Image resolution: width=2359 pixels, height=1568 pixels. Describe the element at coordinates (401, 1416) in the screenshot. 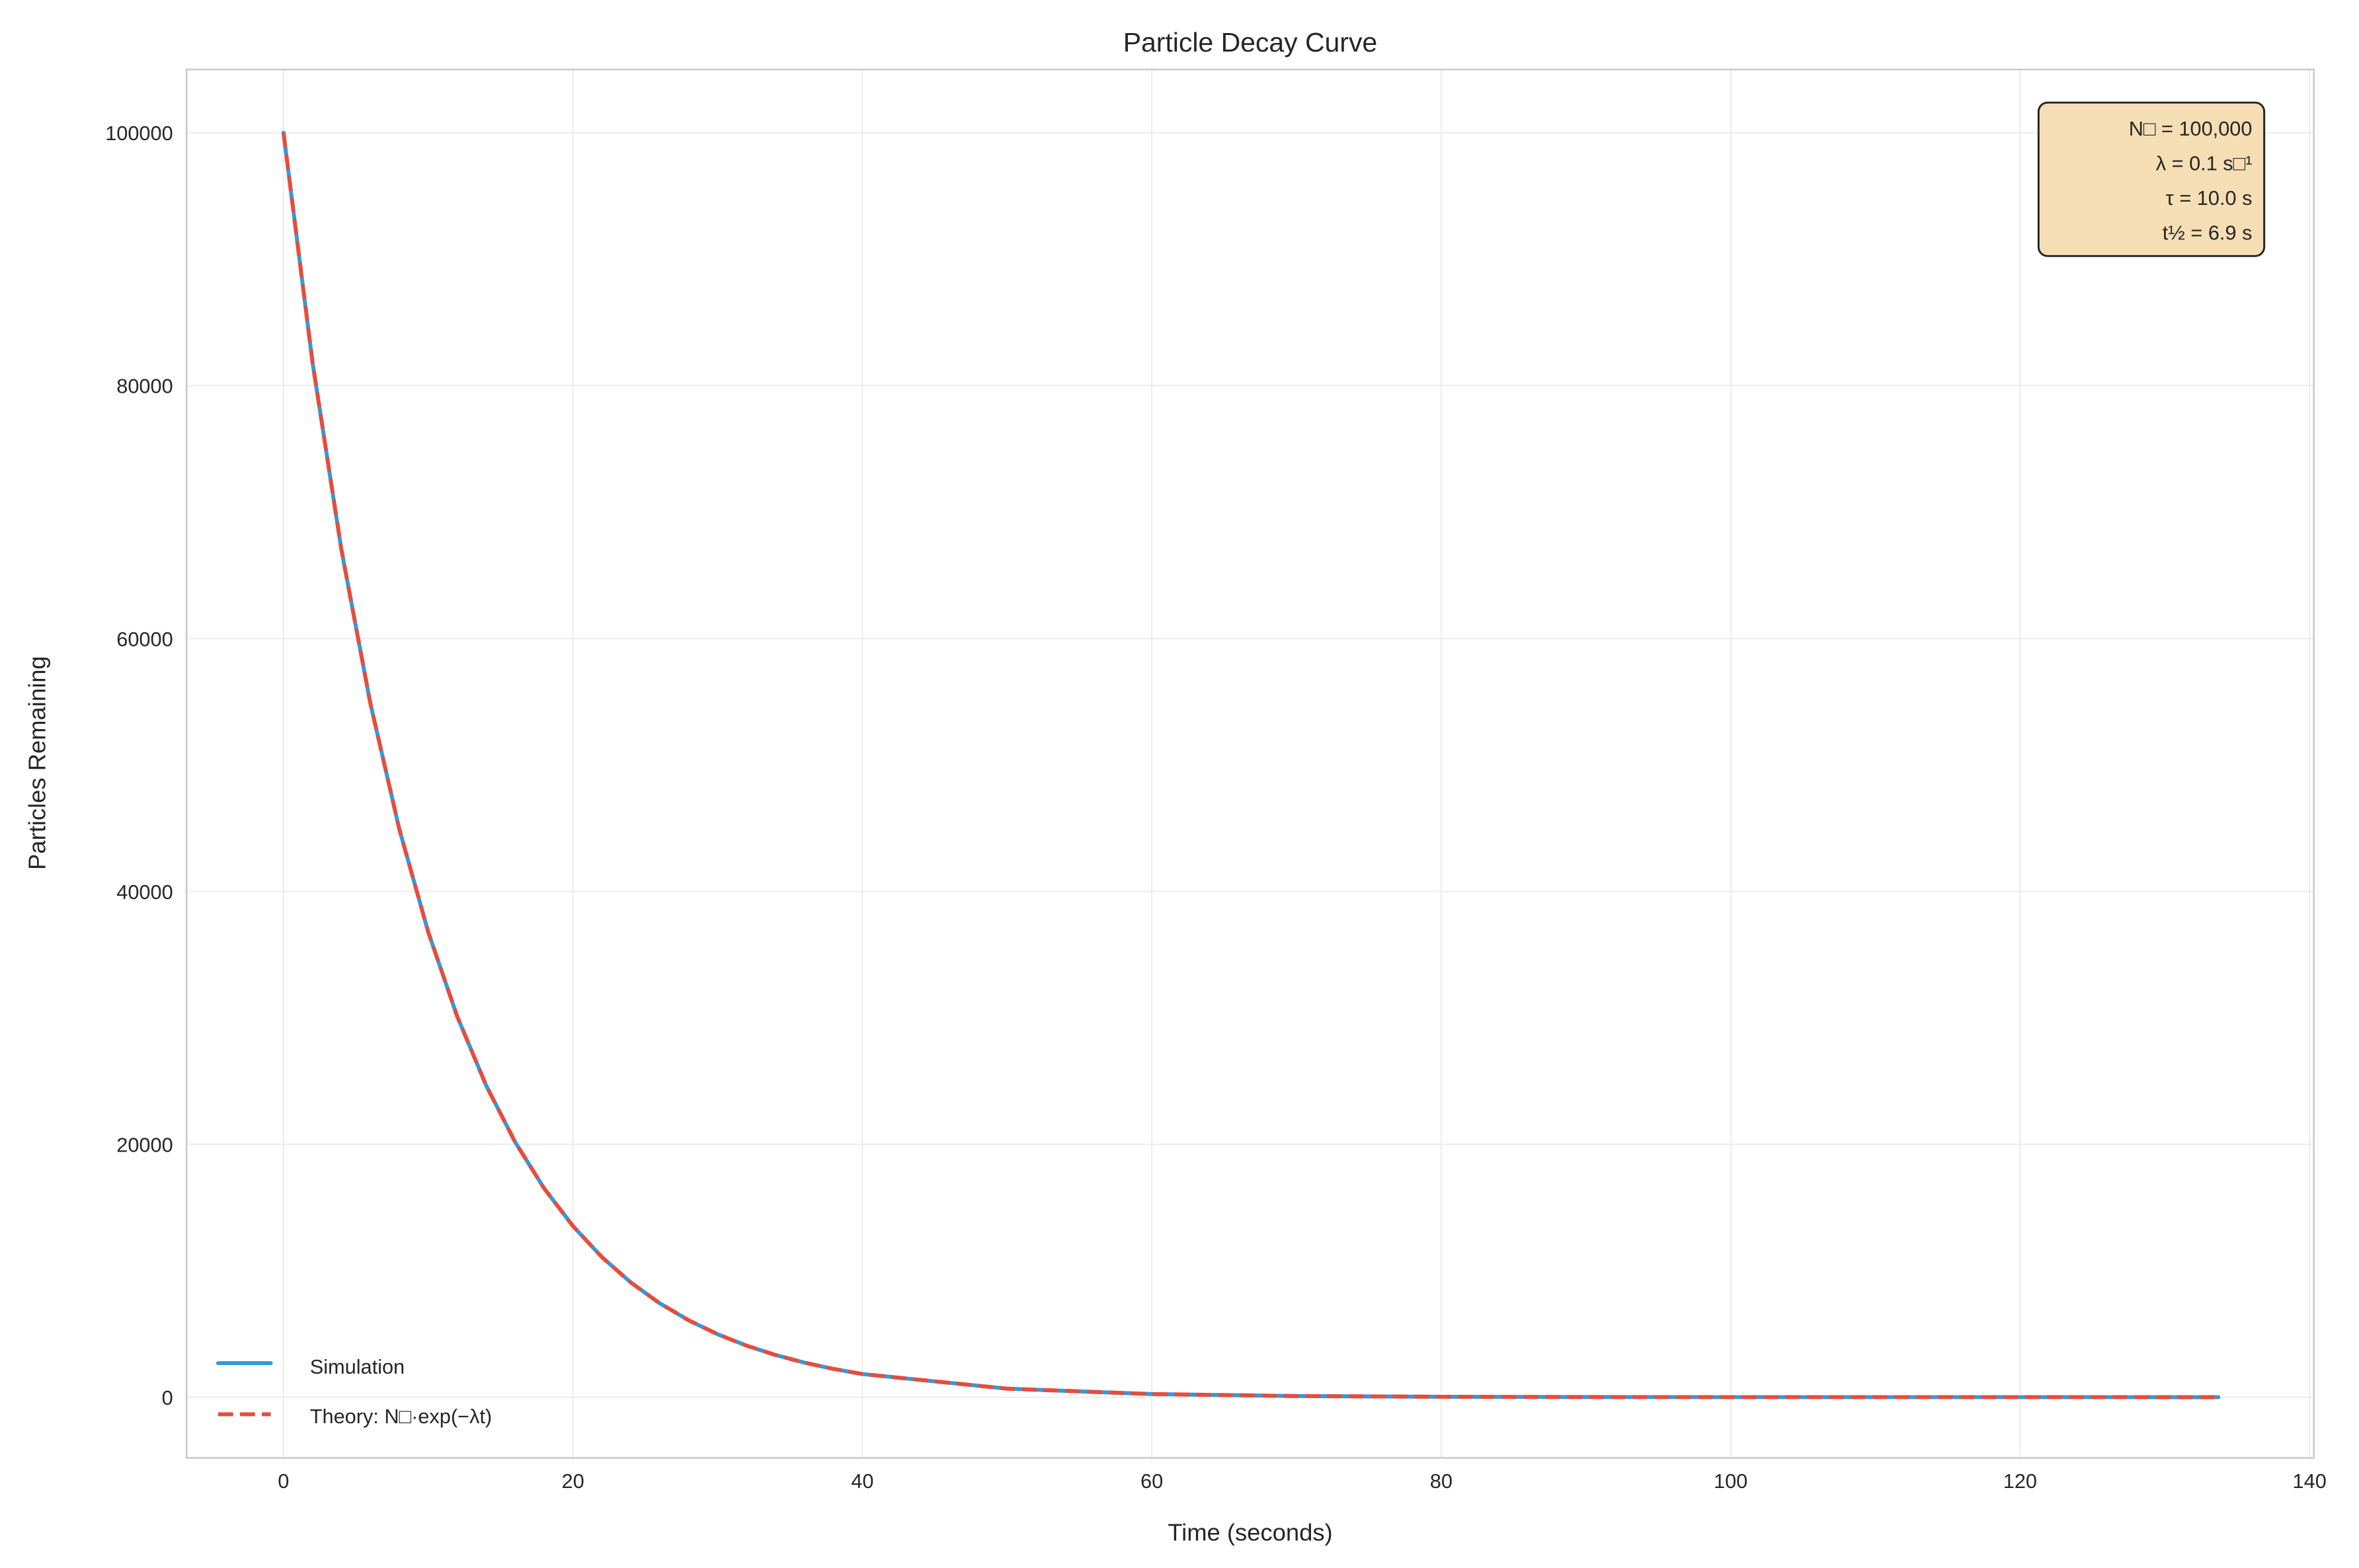

I see `legend-label-theory: Theory: N□·exp(−λt)` at that location.